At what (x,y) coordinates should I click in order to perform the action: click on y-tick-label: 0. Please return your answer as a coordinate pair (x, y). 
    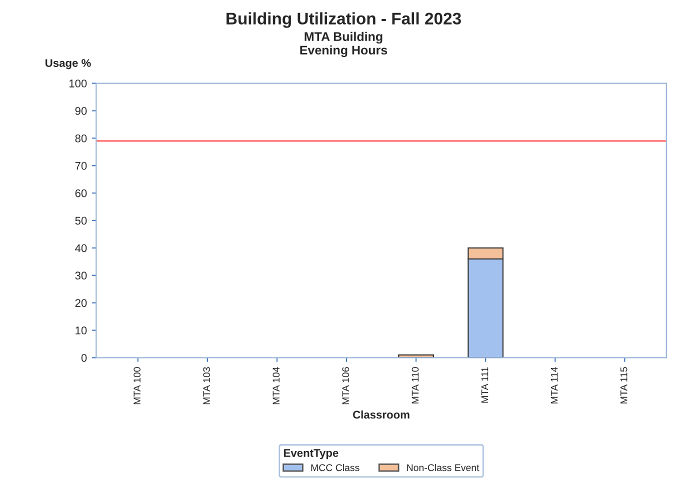
    Looking at the image, I should click on (84, 358).